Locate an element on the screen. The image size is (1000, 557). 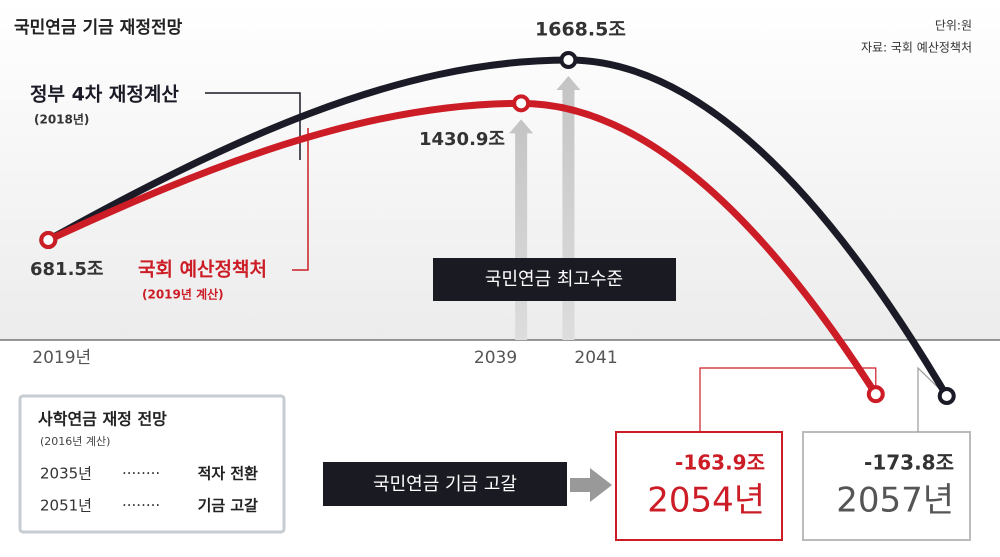
depletion-year: 2054년 is located at coordinates (706, 501).